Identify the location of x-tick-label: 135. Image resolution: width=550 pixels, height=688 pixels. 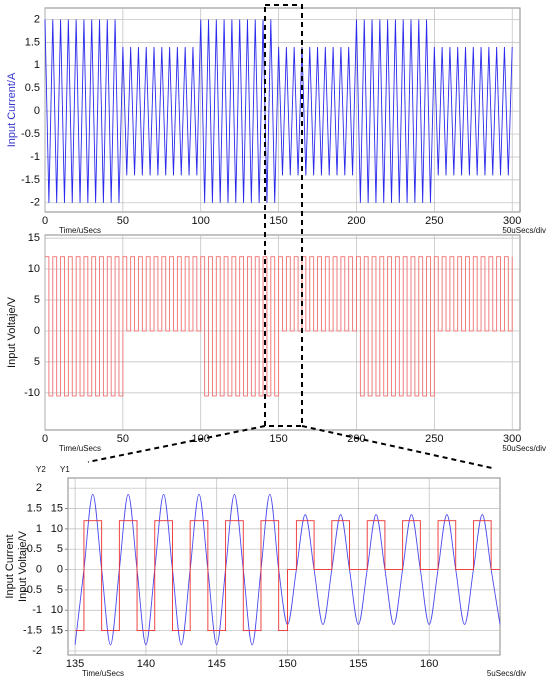
(75, 664).